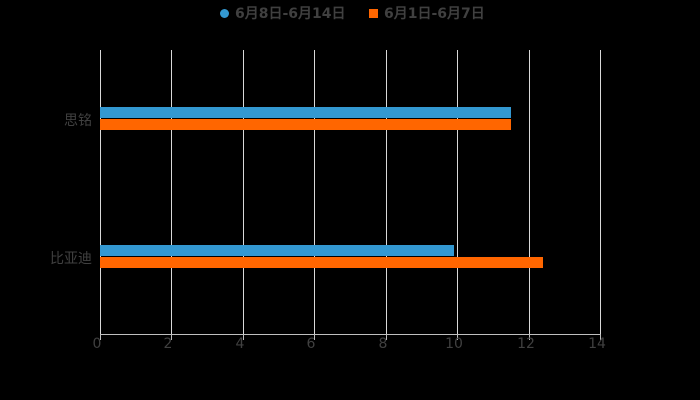  Describe the element at coordinates (240, 344) in the screenshot. I see `x-tick-label: 4` at that location.